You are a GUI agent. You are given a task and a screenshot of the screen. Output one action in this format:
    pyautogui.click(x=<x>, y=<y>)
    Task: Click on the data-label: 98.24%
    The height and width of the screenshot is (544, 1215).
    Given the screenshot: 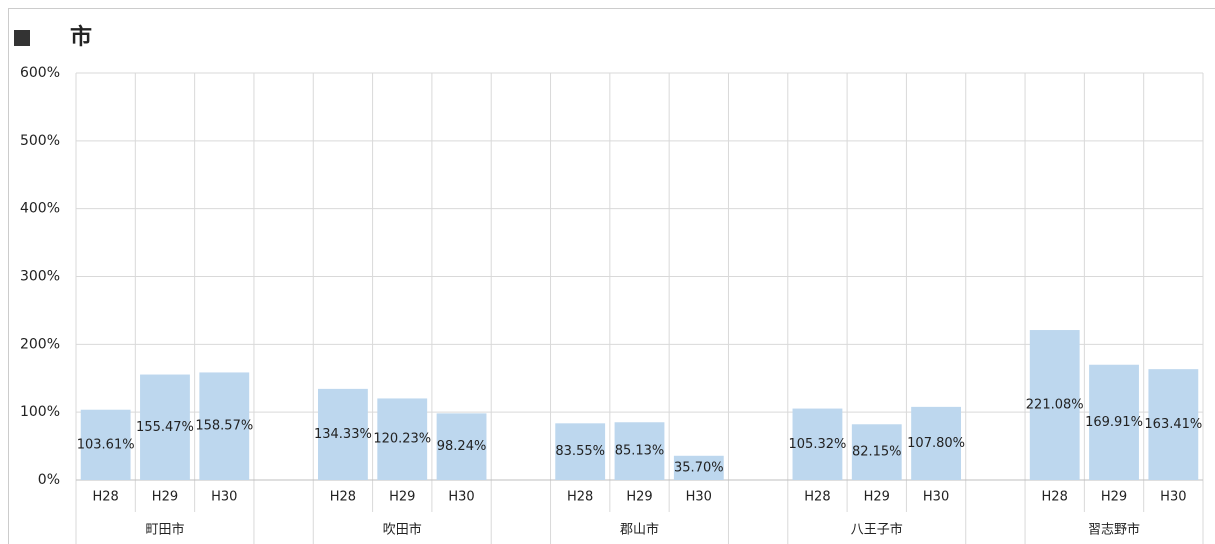 What is the action you would take?
    pyautogui.click(x=462, y=446)
    